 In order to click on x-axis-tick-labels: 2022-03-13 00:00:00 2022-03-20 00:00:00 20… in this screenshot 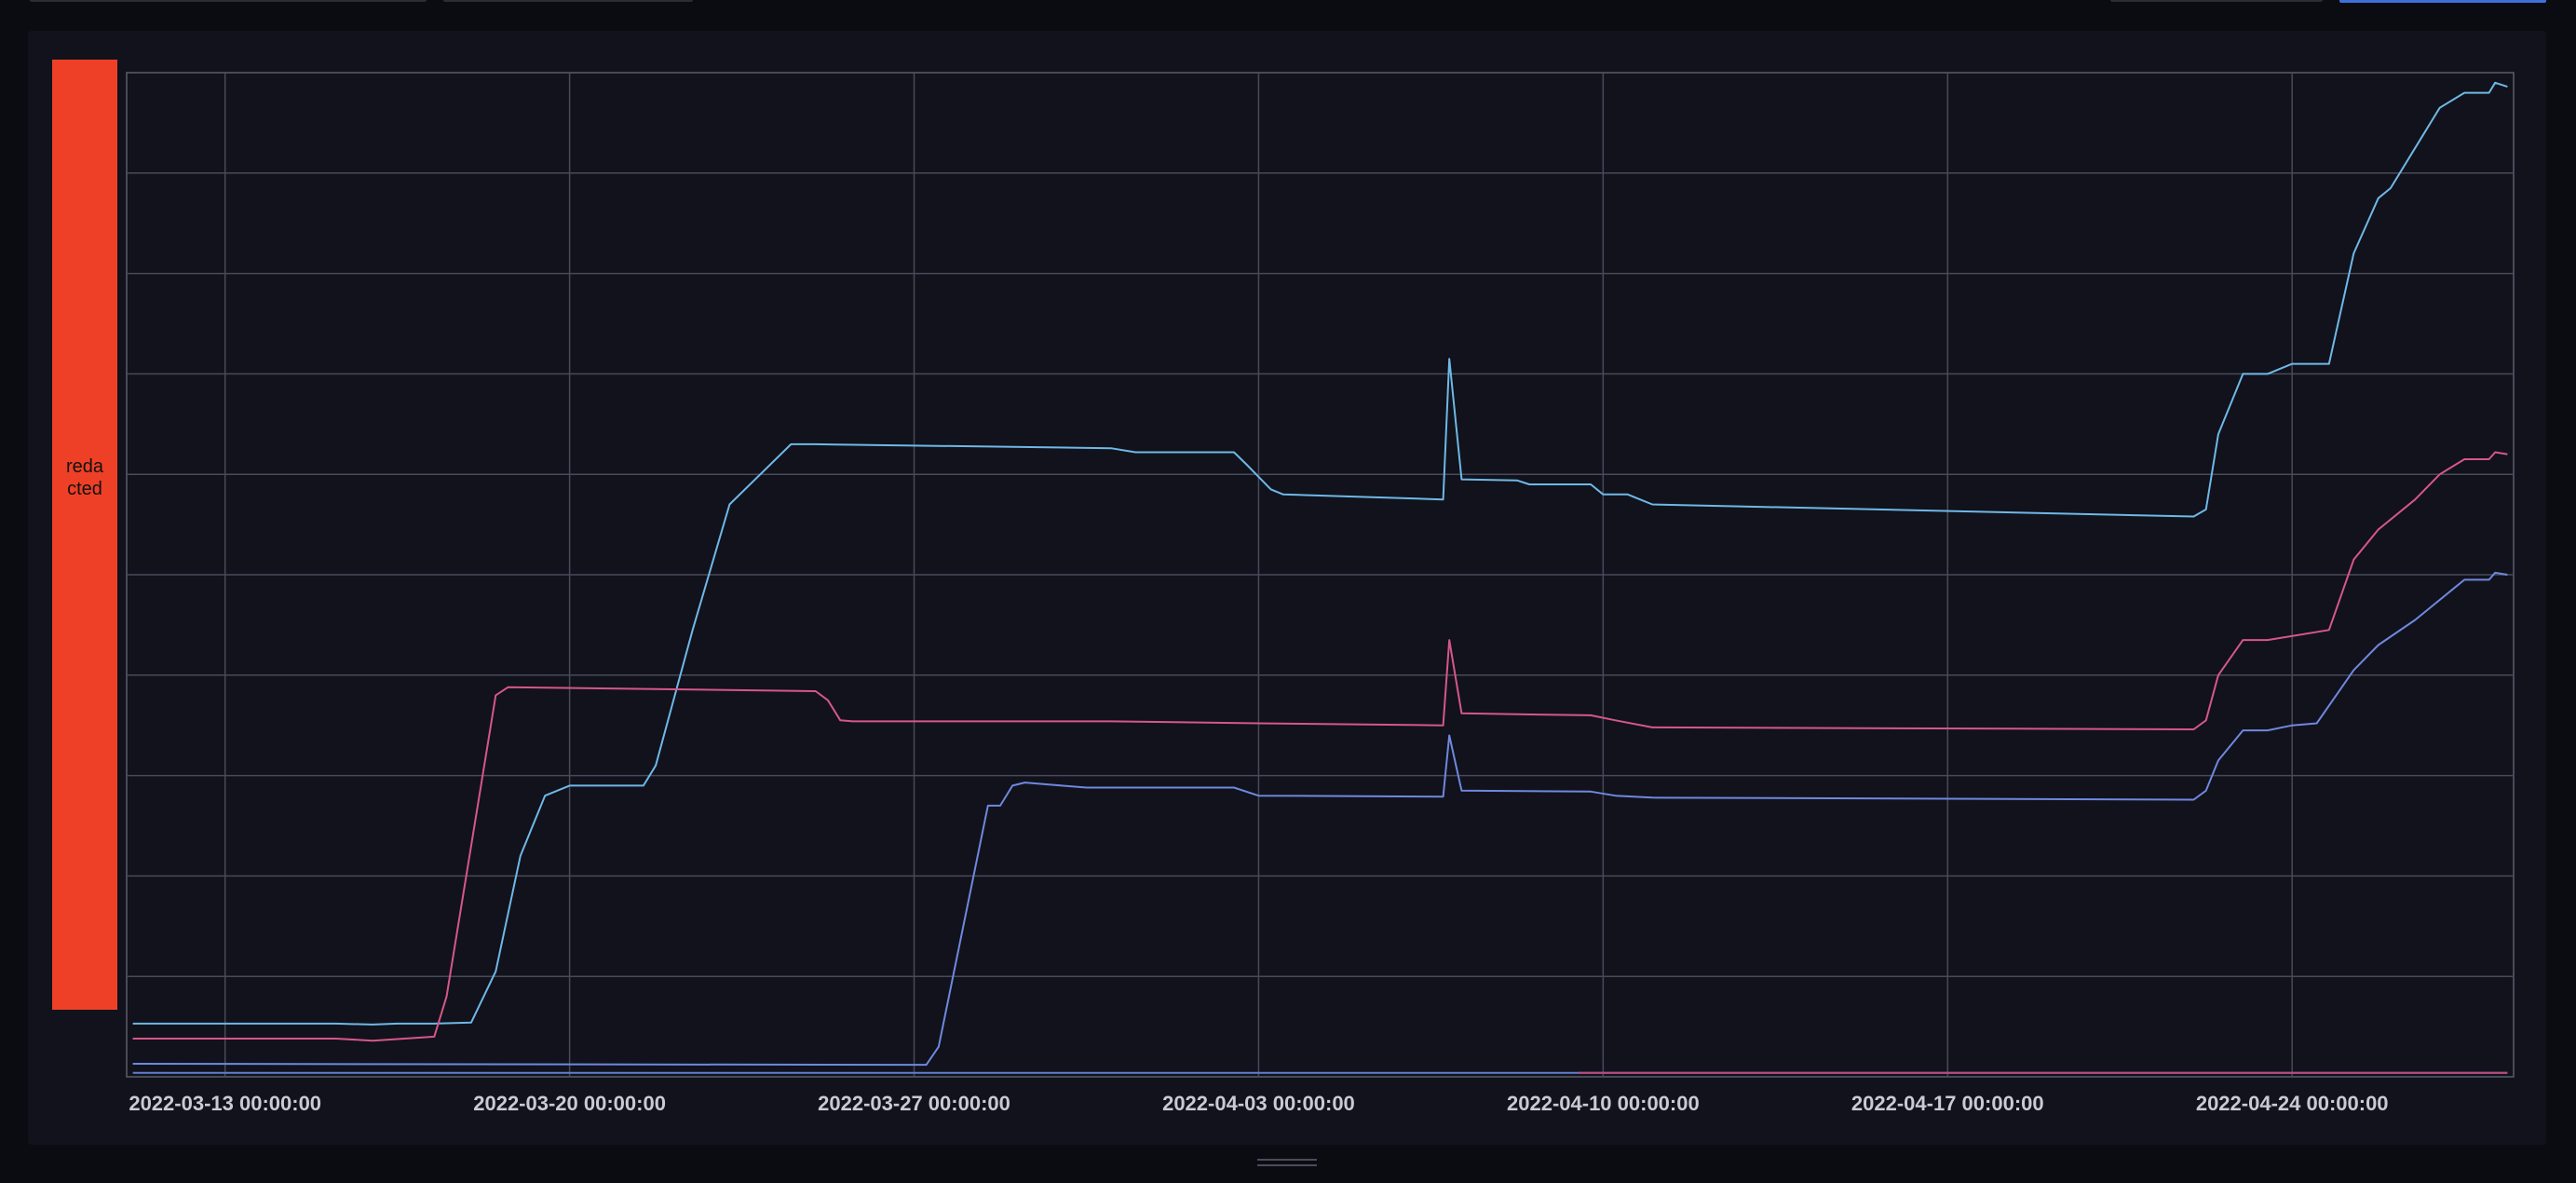, I will do `click(1258, 1103)`.